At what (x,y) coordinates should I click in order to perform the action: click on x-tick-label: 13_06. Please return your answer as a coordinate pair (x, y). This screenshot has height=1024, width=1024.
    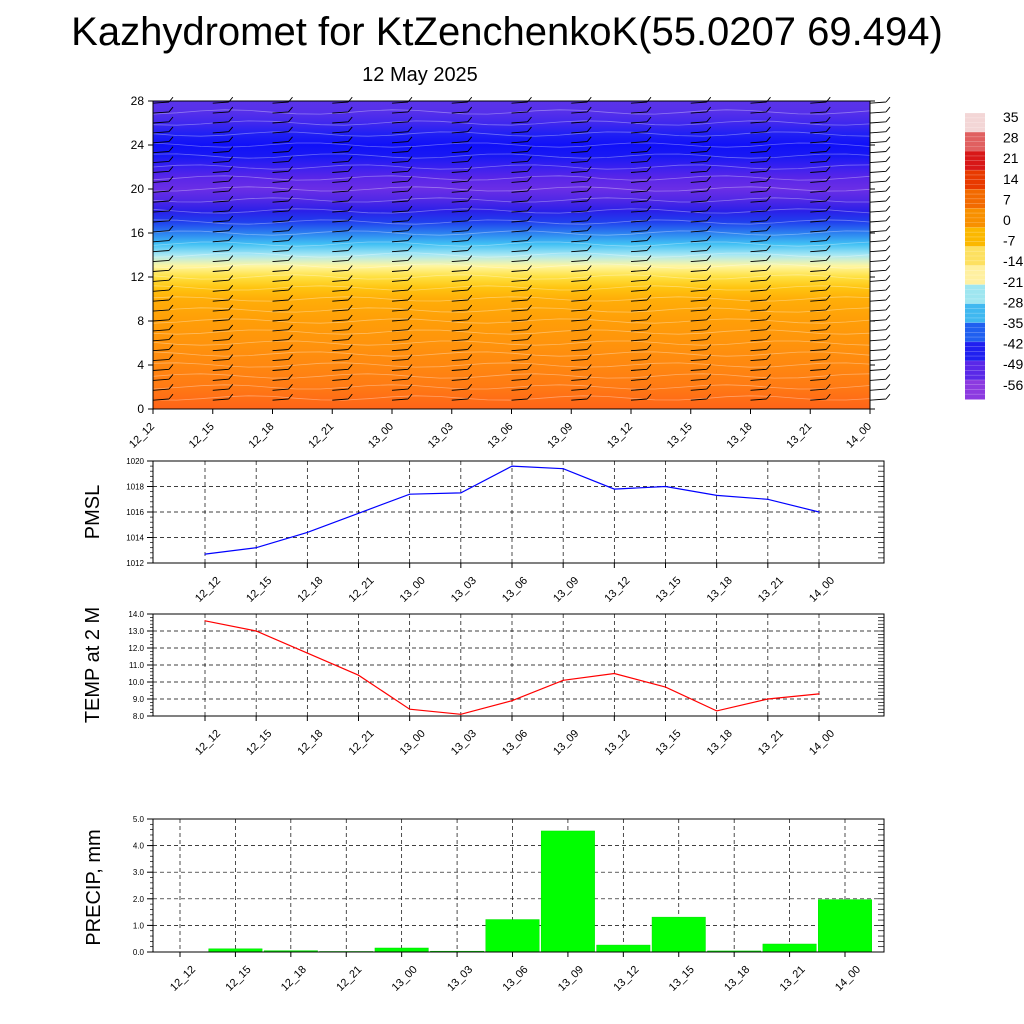
    Looking at the image, I should click on (501, 436).